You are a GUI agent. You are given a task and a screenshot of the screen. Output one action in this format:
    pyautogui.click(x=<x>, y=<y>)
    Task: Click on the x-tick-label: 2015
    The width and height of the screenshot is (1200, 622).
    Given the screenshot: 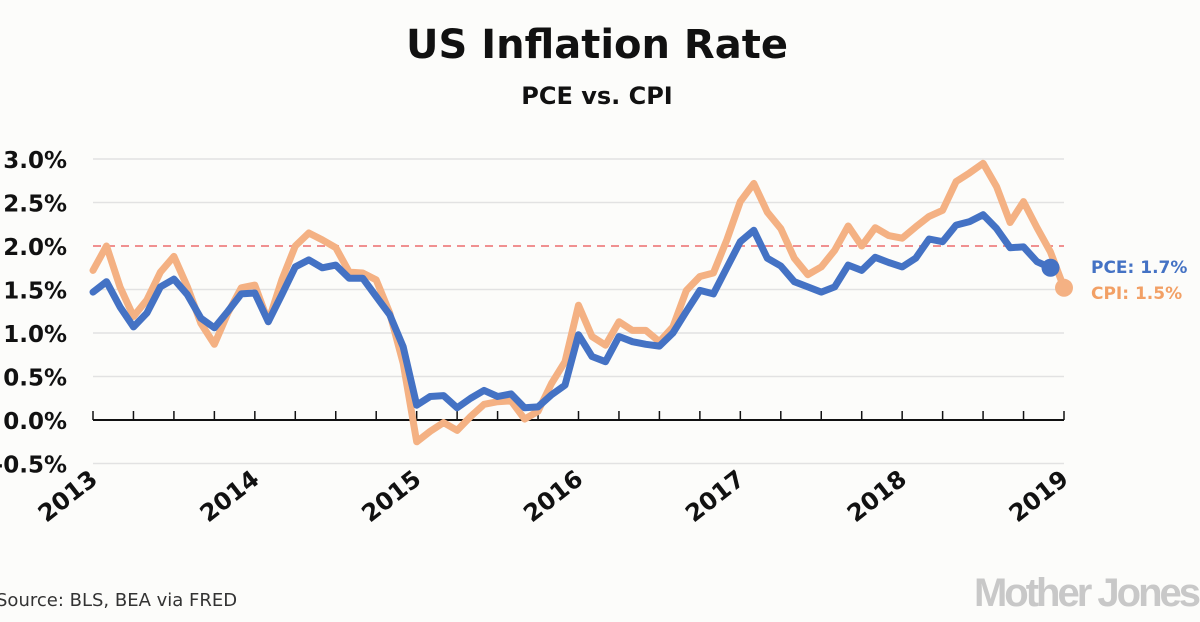 What is the action you would take?
    pyautogui.click(x=391, y=496)
    